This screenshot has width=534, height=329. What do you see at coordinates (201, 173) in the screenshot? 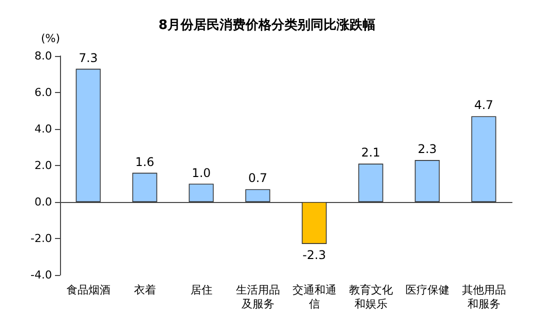
I see `data-label: 1.0` at bounding box center [201, 173].